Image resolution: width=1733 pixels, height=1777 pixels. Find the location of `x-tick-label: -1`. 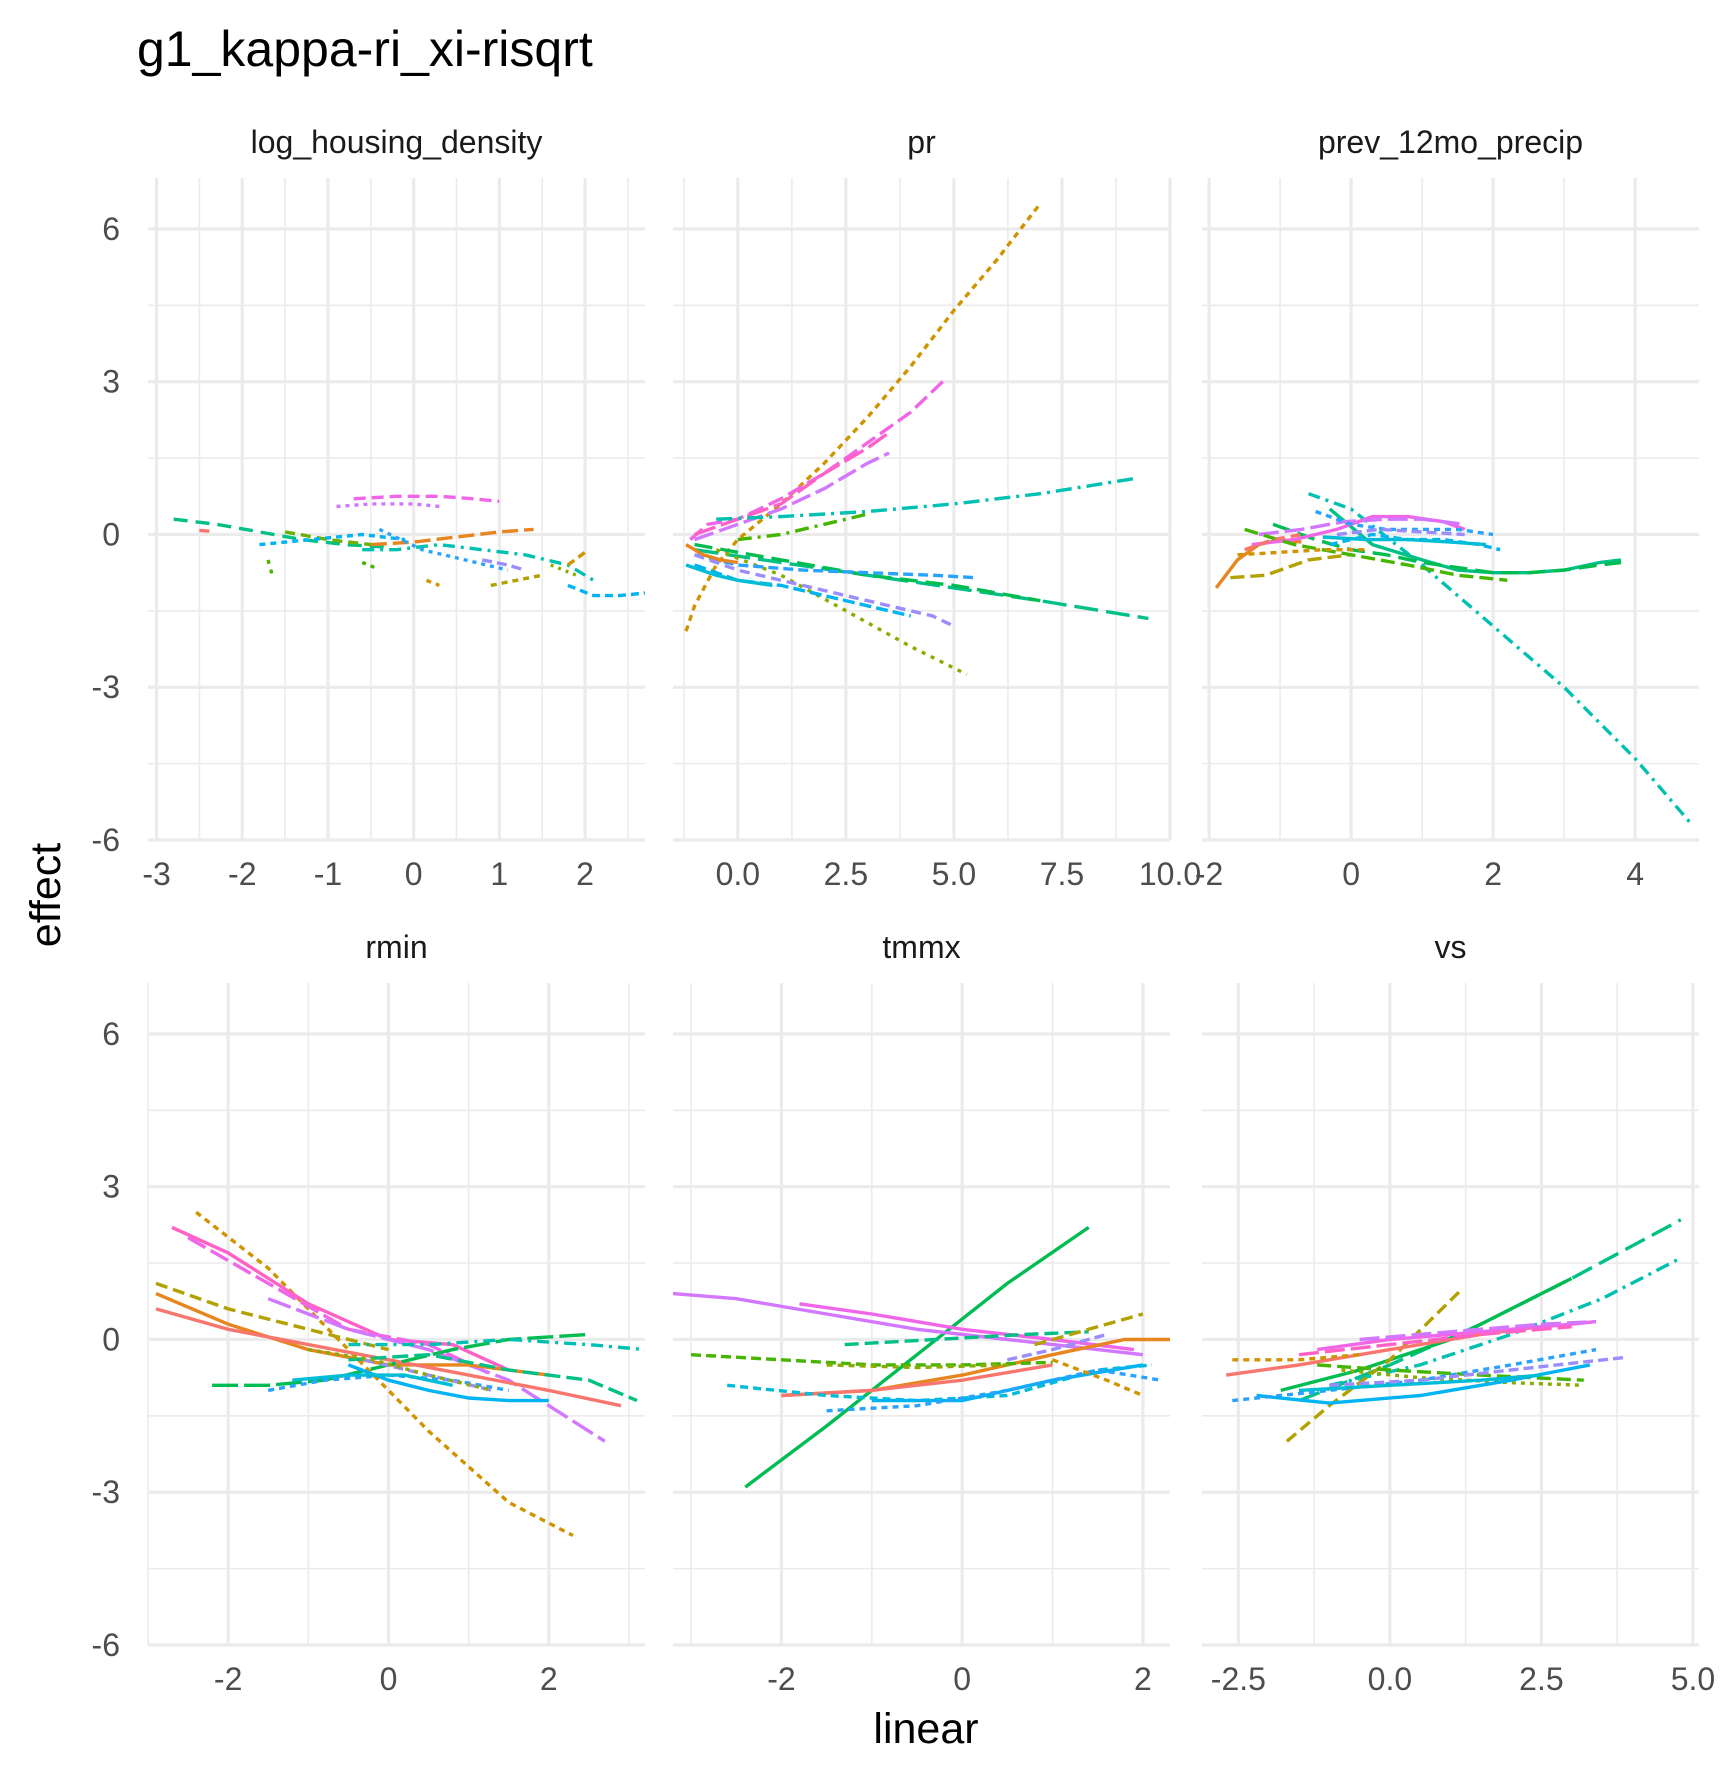

x-tick-label: -1 is located at coordinates (328, 874).